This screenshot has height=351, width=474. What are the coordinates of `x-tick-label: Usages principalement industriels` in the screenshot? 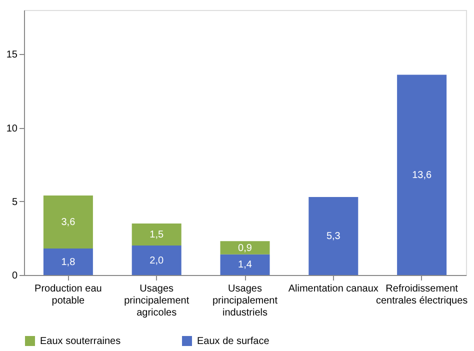 It's located at (245, 301).